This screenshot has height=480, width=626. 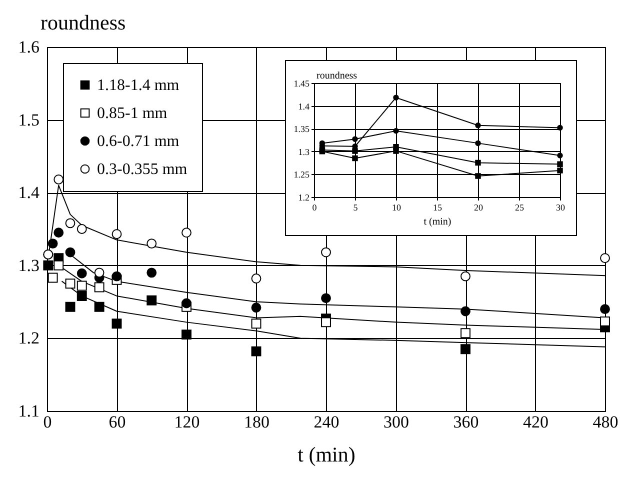 What do you see at coordinates (535, 422) in the screenshot?
I see `x-tick-label: 420` at bounding box center [535, 422].